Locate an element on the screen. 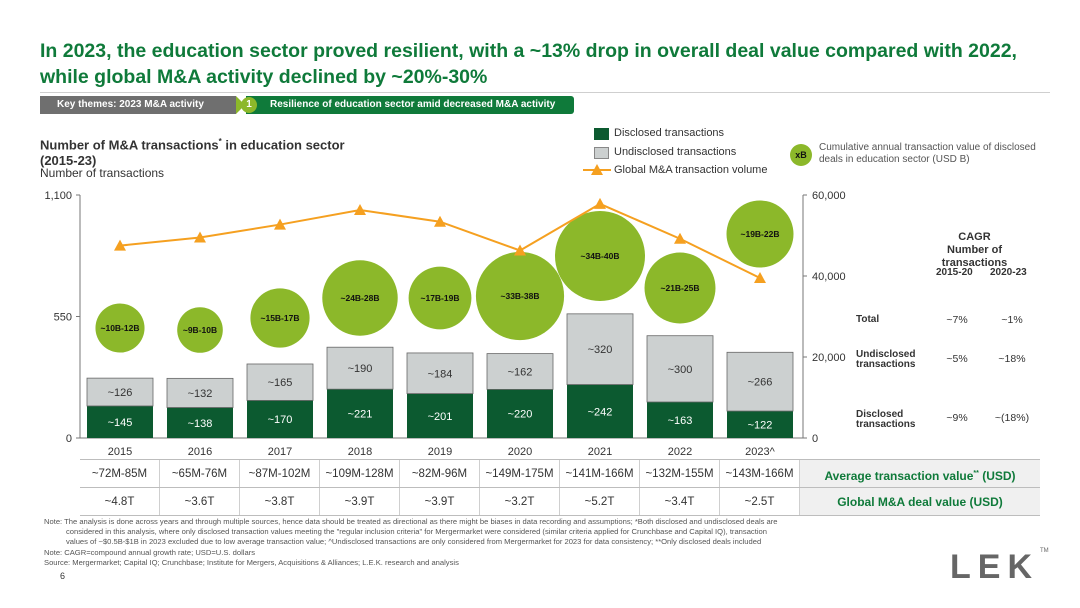  bubble-label: ~17B-19B is located at coordinates (440, 298).